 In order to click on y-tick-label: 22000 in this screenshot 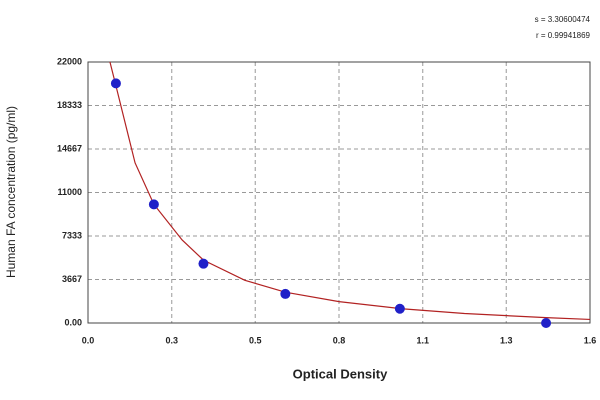, I will do `click(69, 61)`.